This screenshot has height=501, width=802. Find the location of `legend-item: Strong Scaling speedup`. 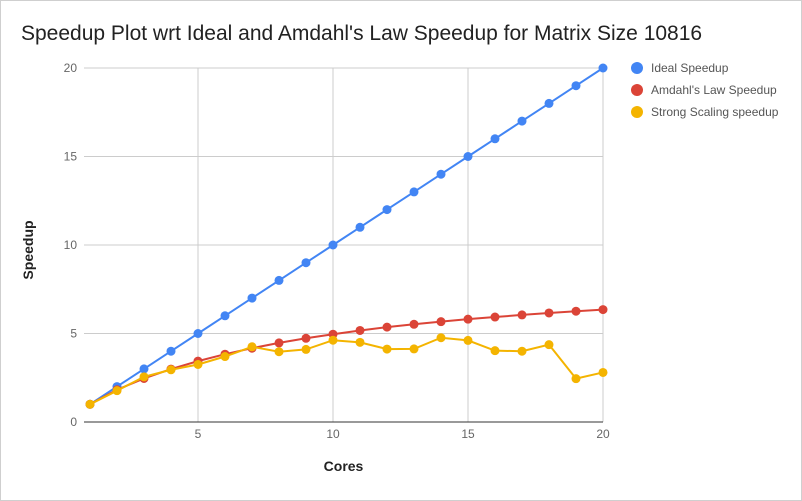

legend-item: Strong Scaling speedup is located at coordinates (705, 112).